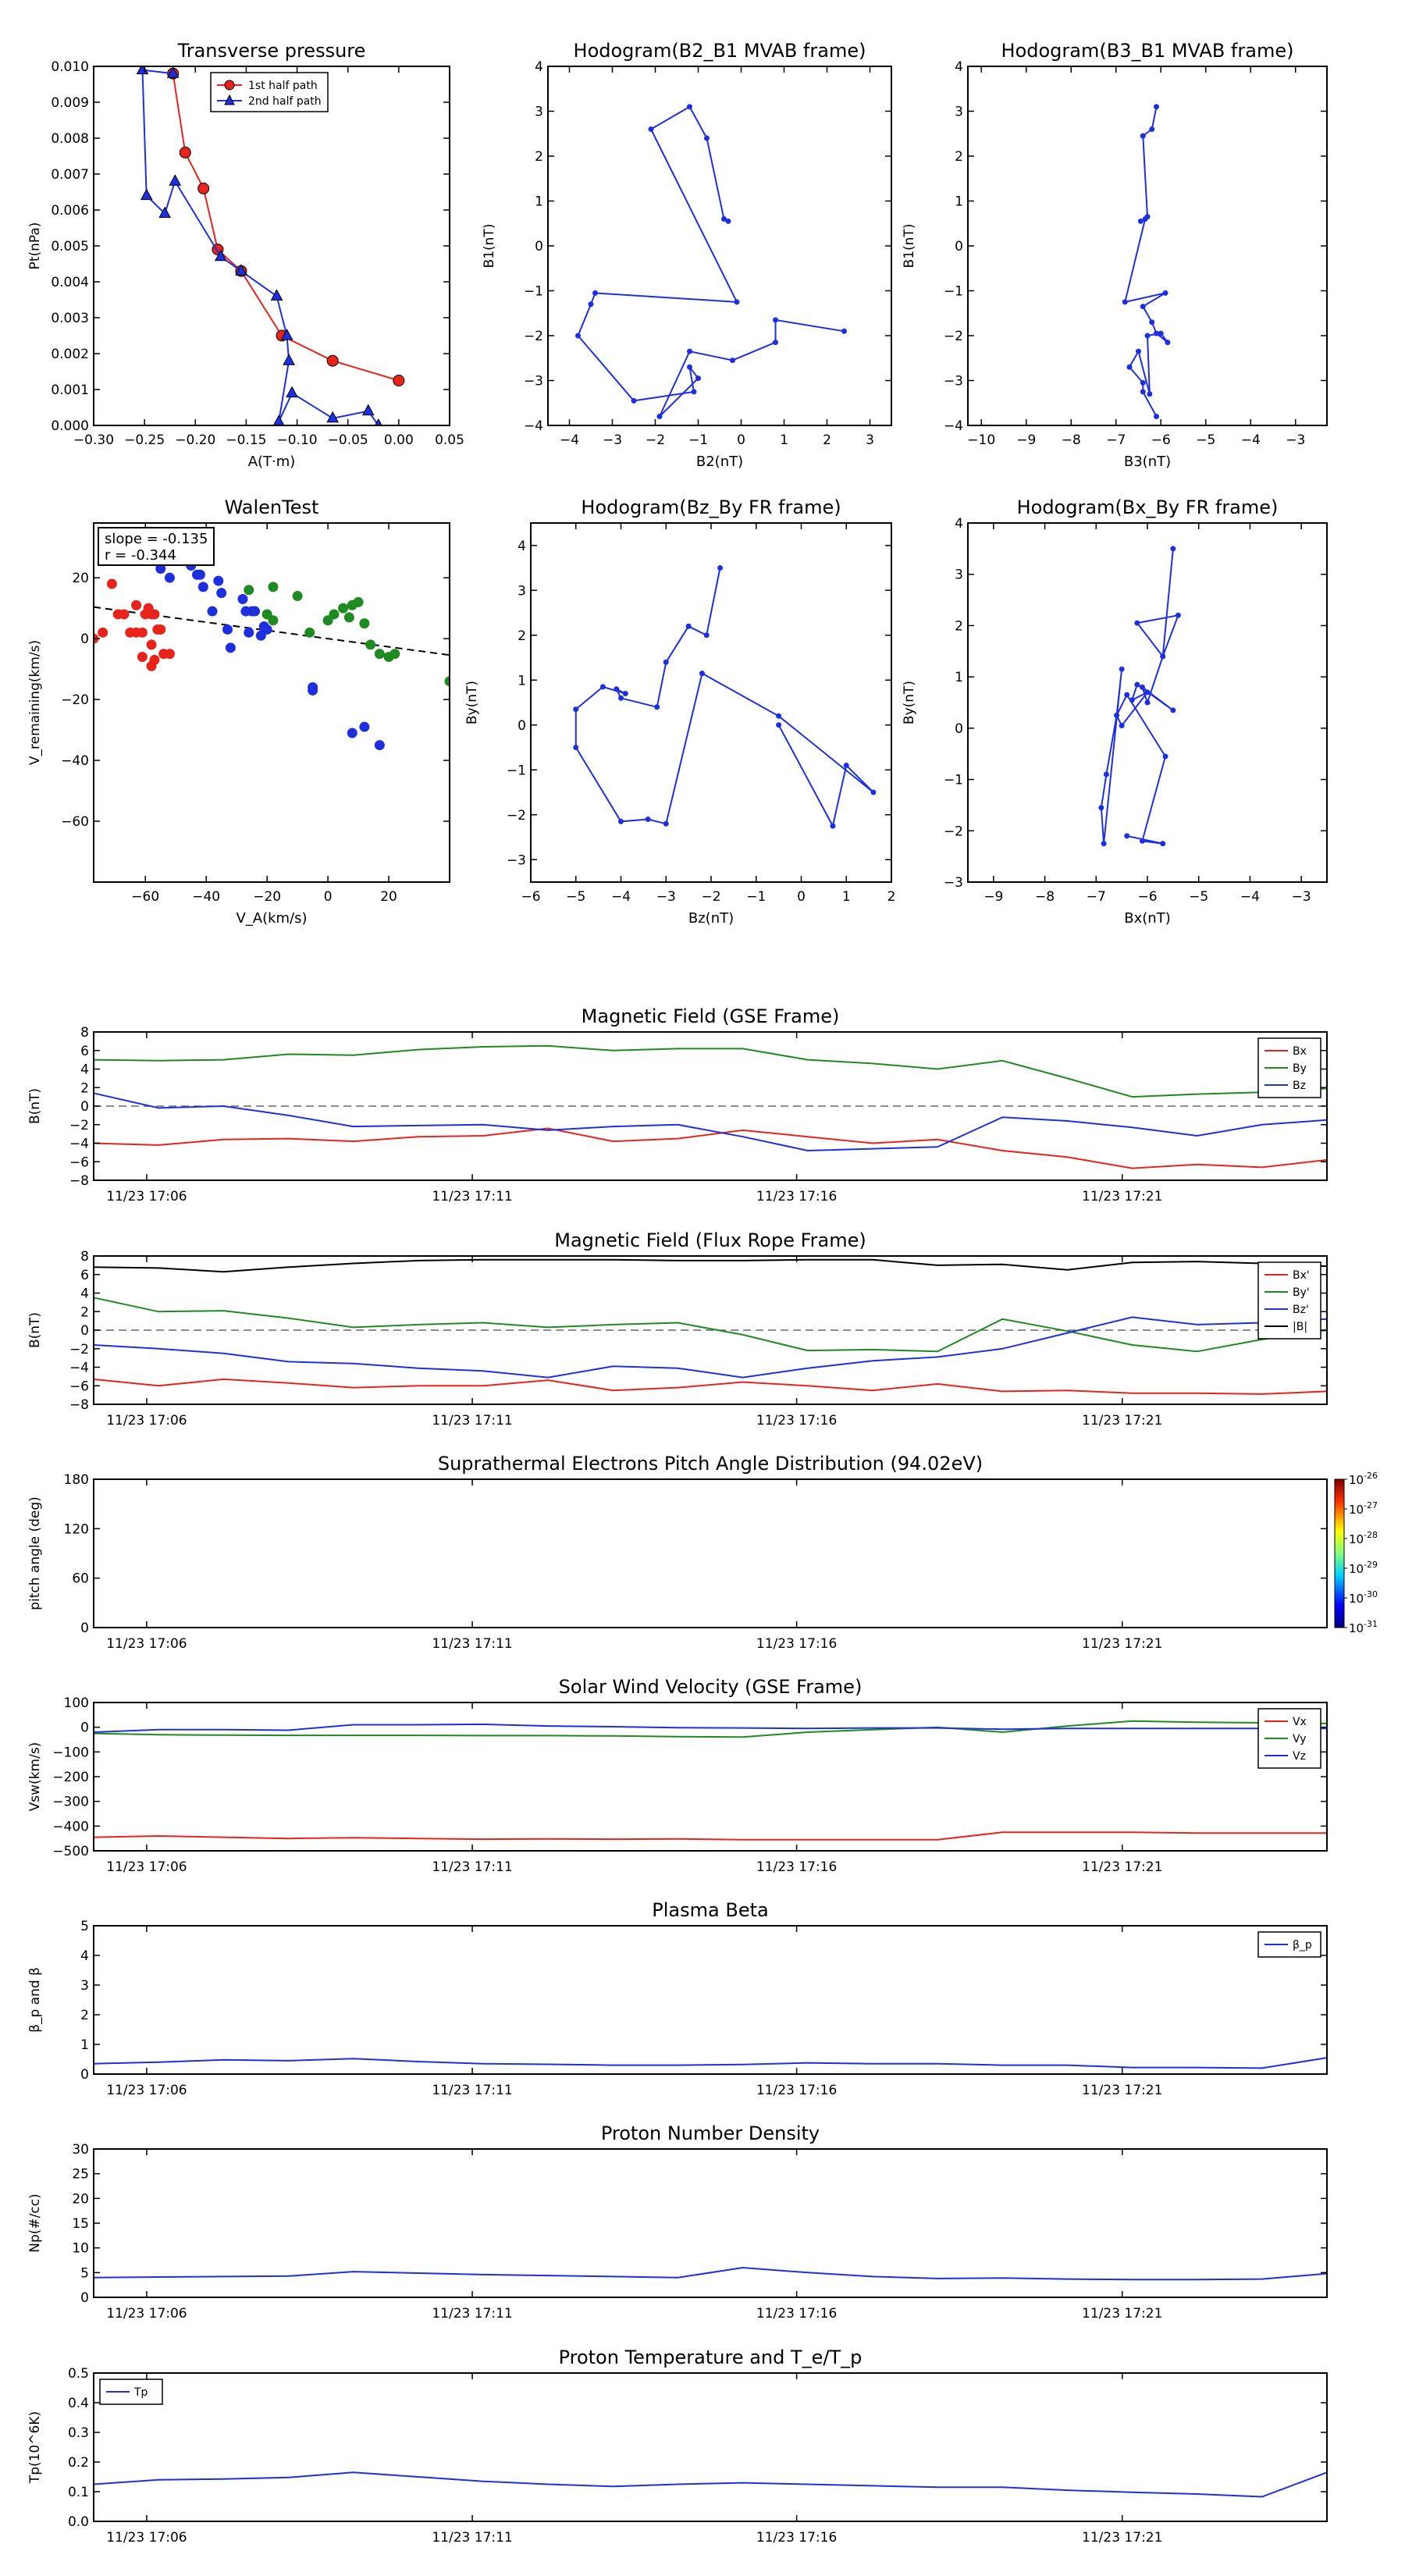 This screenshot has width=1405, height=2576. Describe the element at coordinates (389, 897) in the screenshot. I see `x-tick-label: 20` at that location.